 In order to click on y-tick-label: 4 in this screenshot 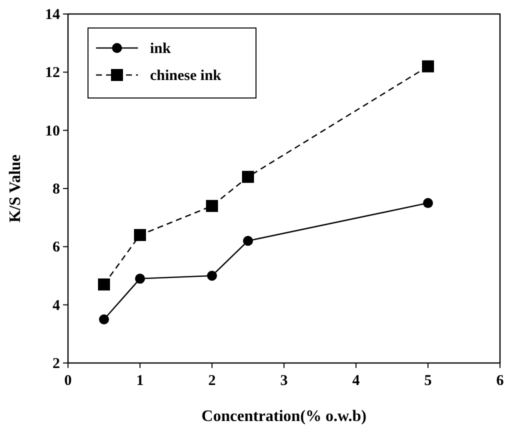, I will do `click(56, 306)`.